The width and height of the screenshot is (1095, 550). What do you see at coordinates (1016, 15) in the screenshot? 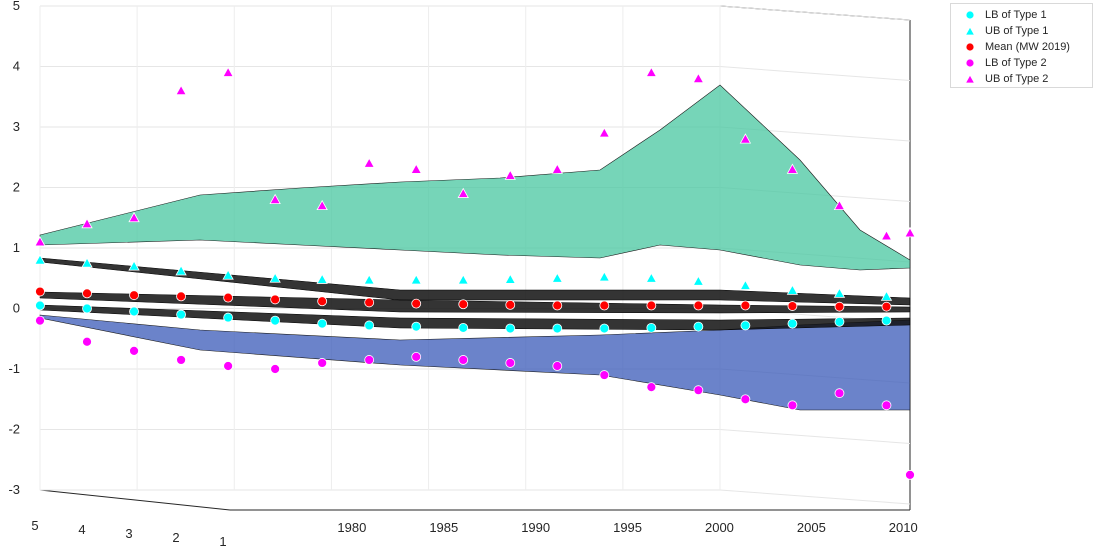
I see `legend-label: LB of Type 1` at bounding box center [1016, 15].